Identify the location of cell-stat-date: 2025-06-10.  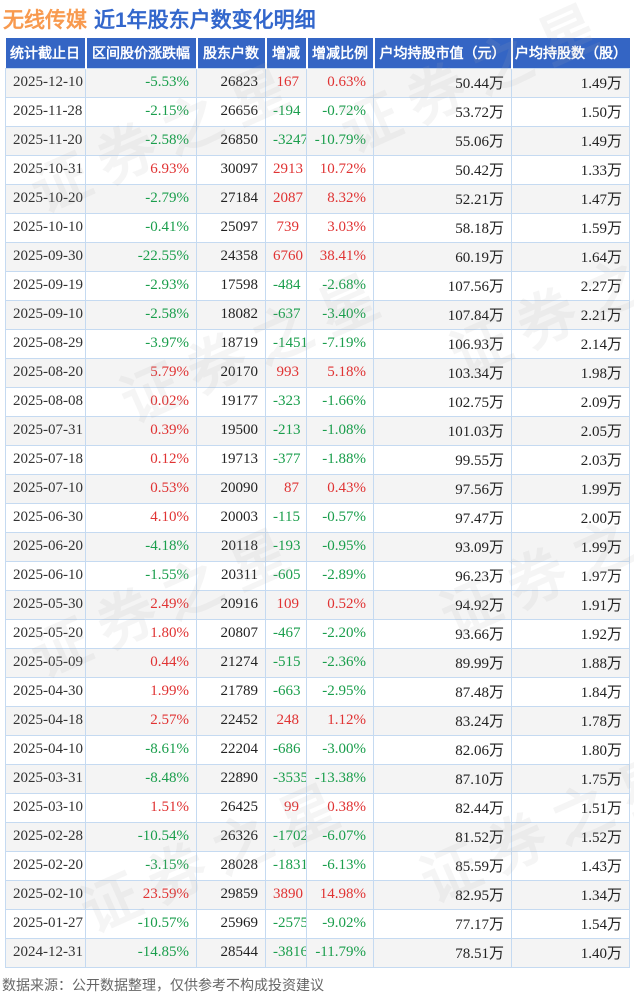
(45, 575).